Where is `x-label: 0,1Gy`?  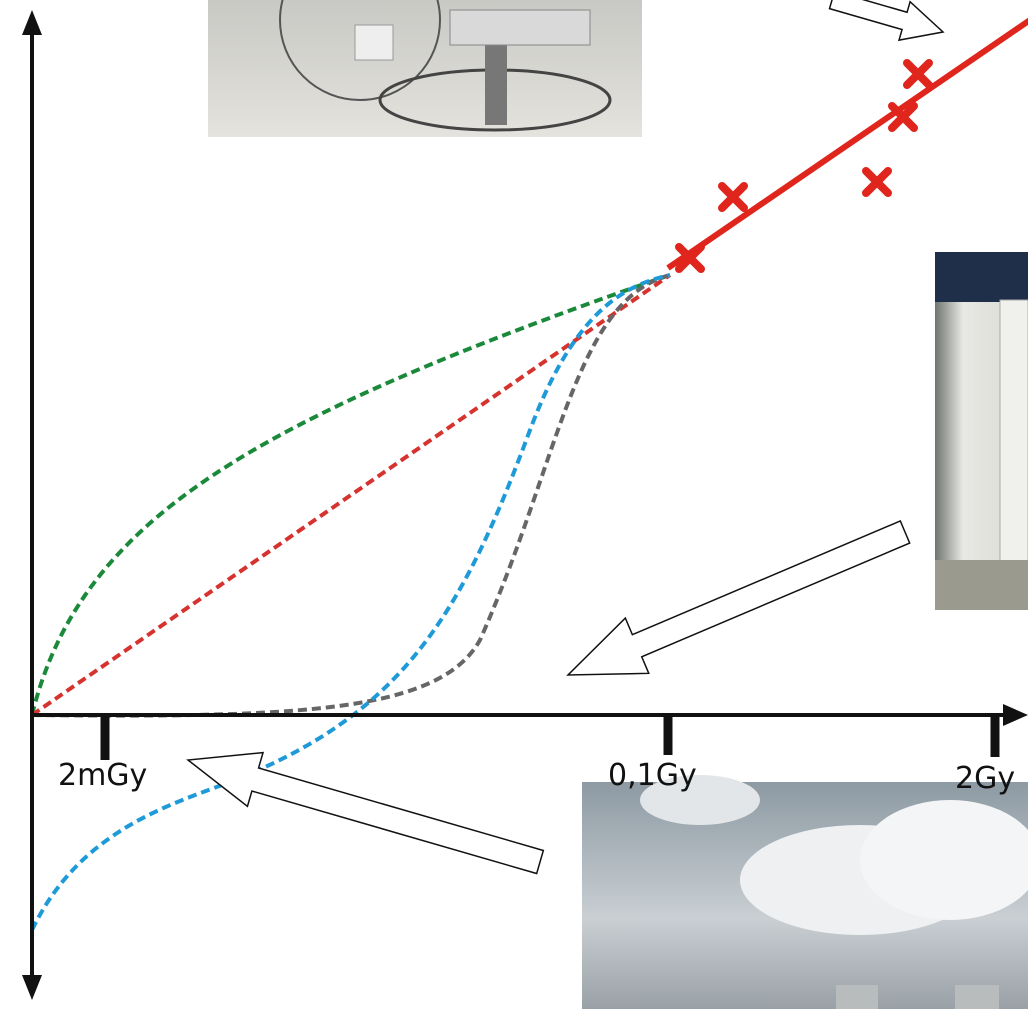 x-label: 0,1Gy is located at coordinates (652, 775).